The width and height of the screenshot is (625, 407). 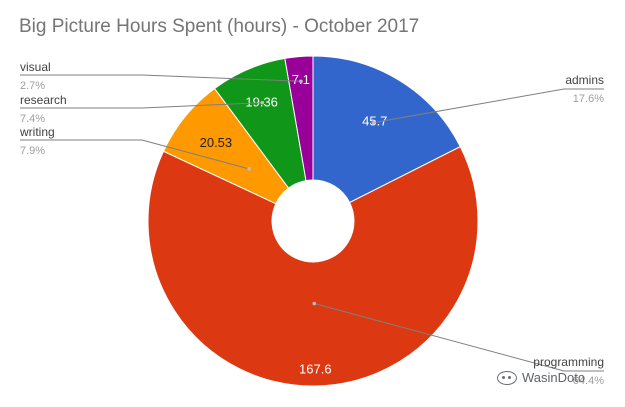 What do you see at coordinates (43, 100) in the screenshot?
I see `slice-label-research: research` at bounding box center [43, 100].